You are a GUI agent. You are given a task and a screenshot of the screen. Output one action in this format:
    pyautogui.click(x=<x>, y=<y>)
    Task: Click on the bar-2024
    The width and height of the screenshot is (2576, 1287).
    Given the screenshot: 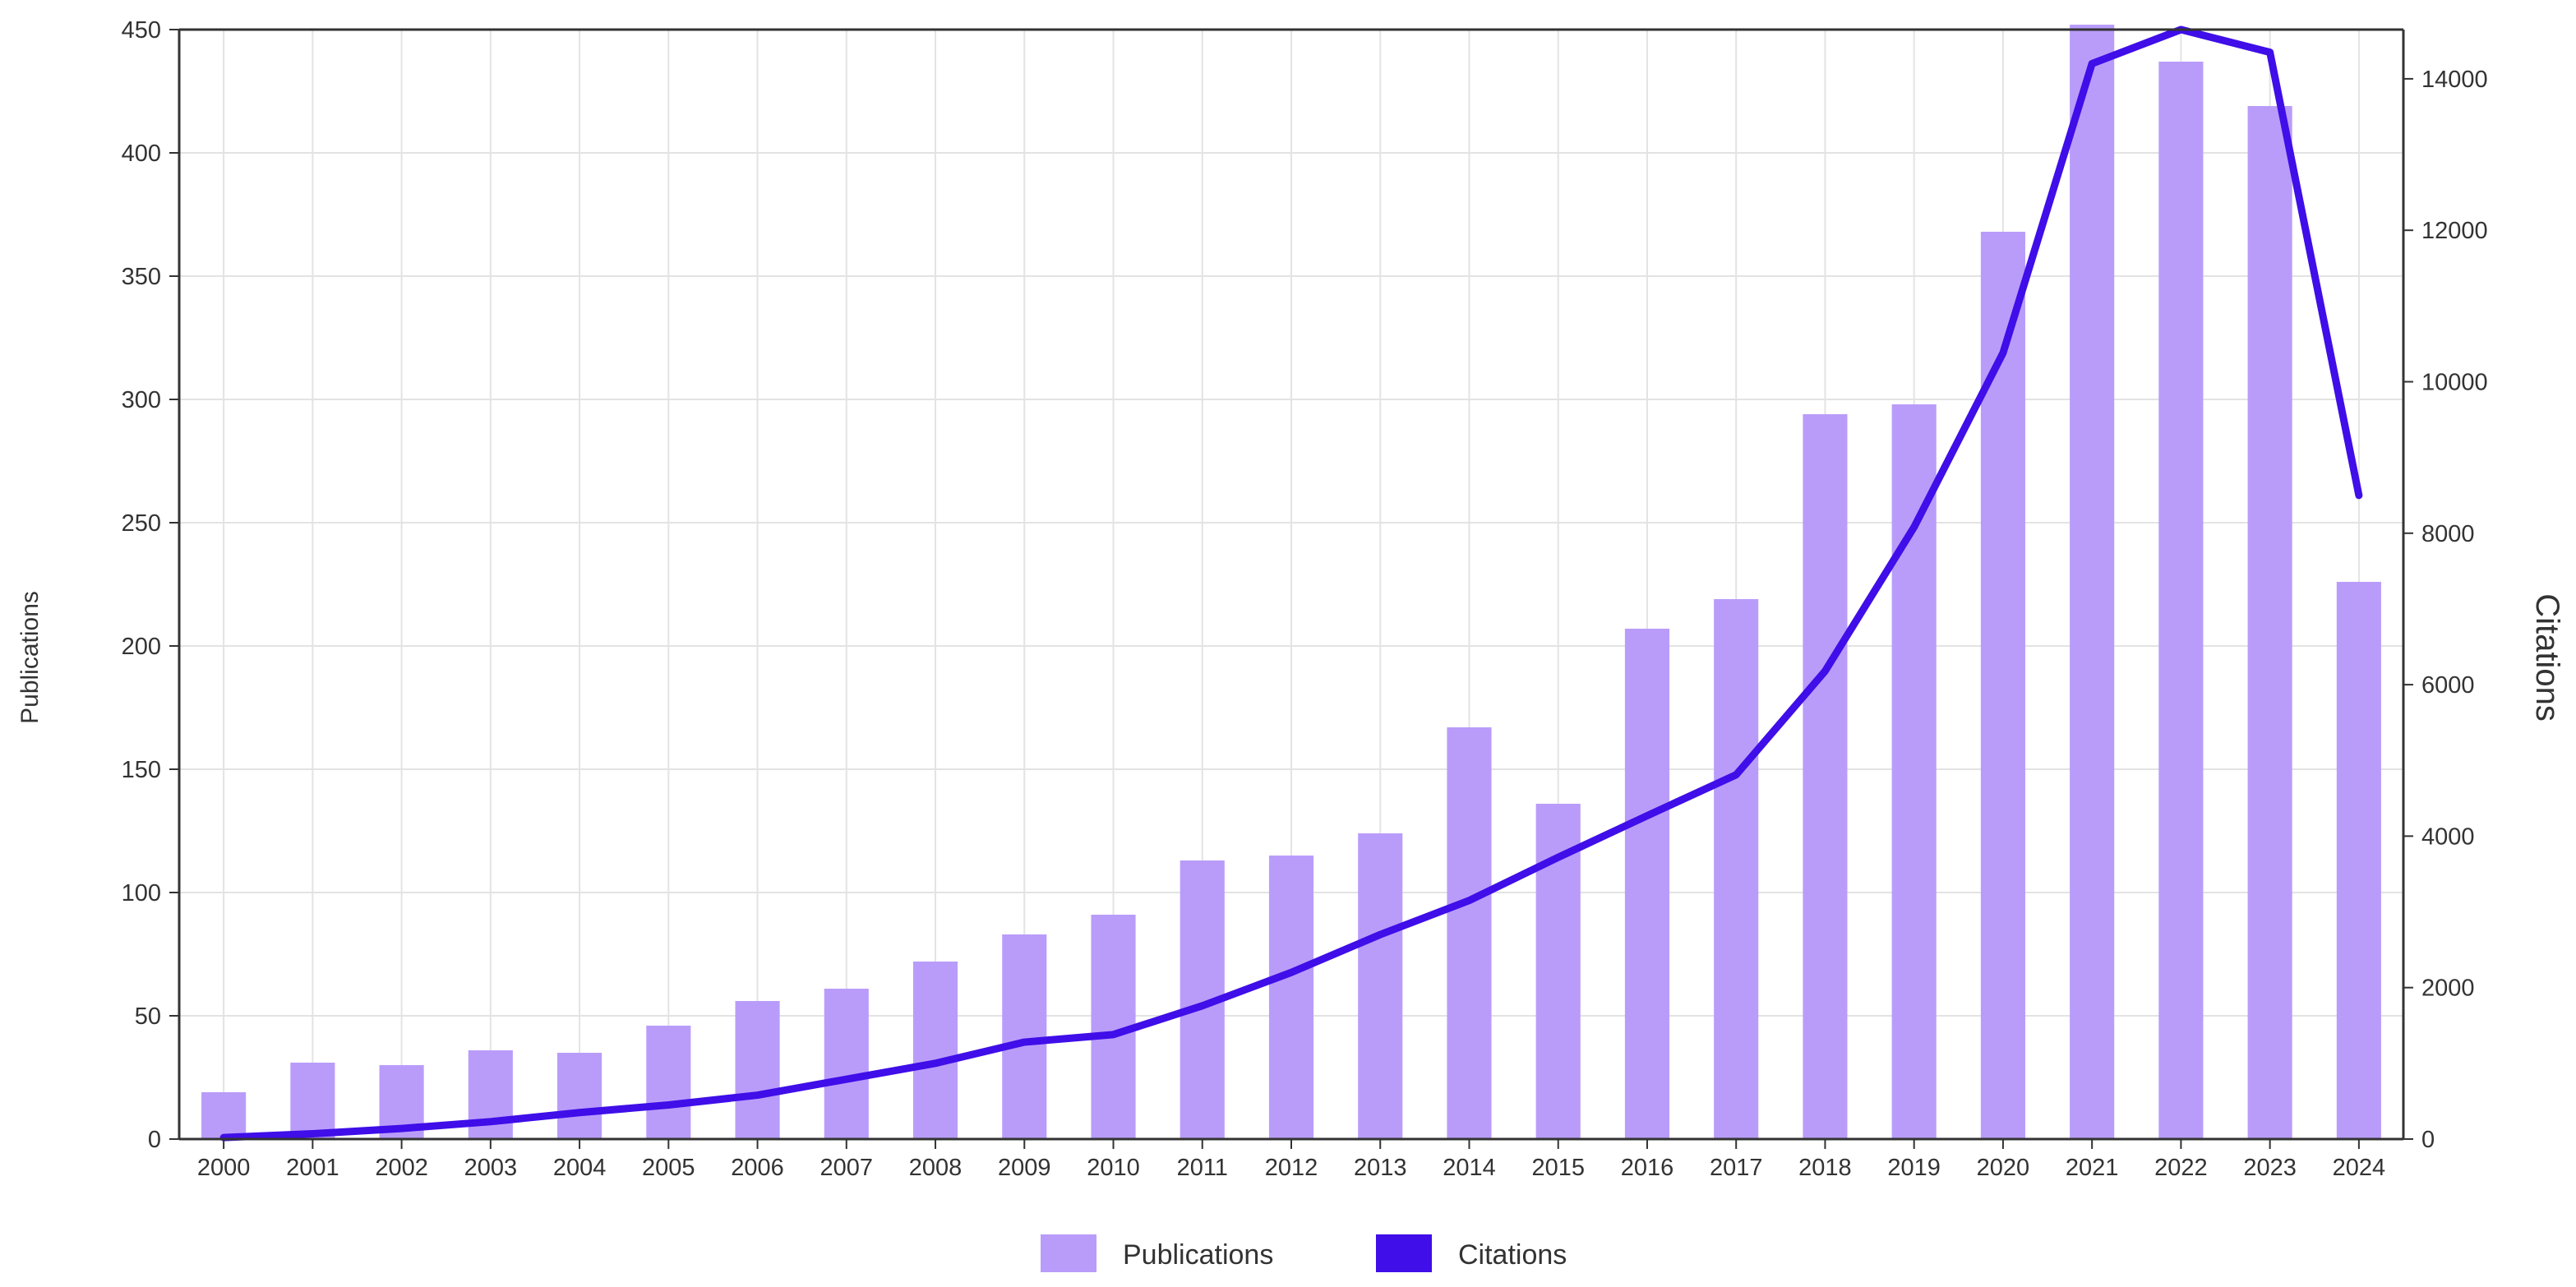 What is the action you would take?
    pyautogui.click(x=2358, y=861)
    